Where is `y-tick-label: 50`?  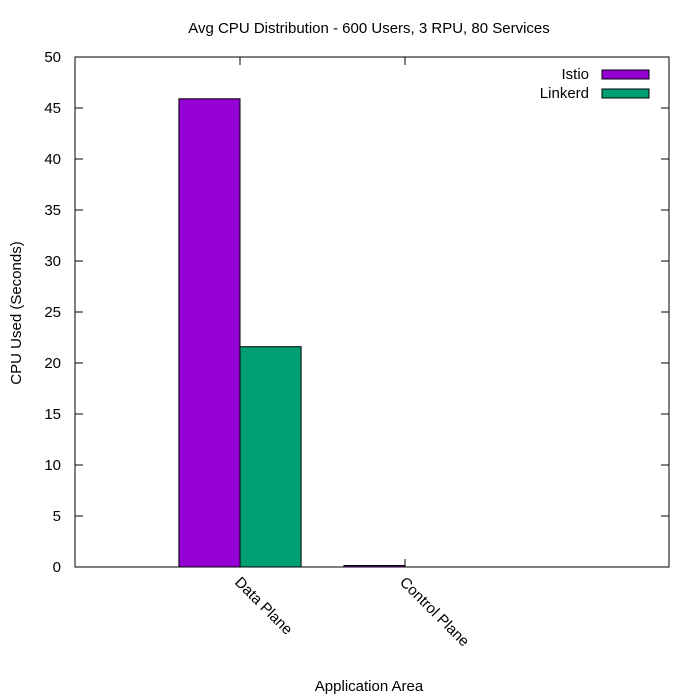
y-tick-label: 50 is located at coordinates (52, 57).